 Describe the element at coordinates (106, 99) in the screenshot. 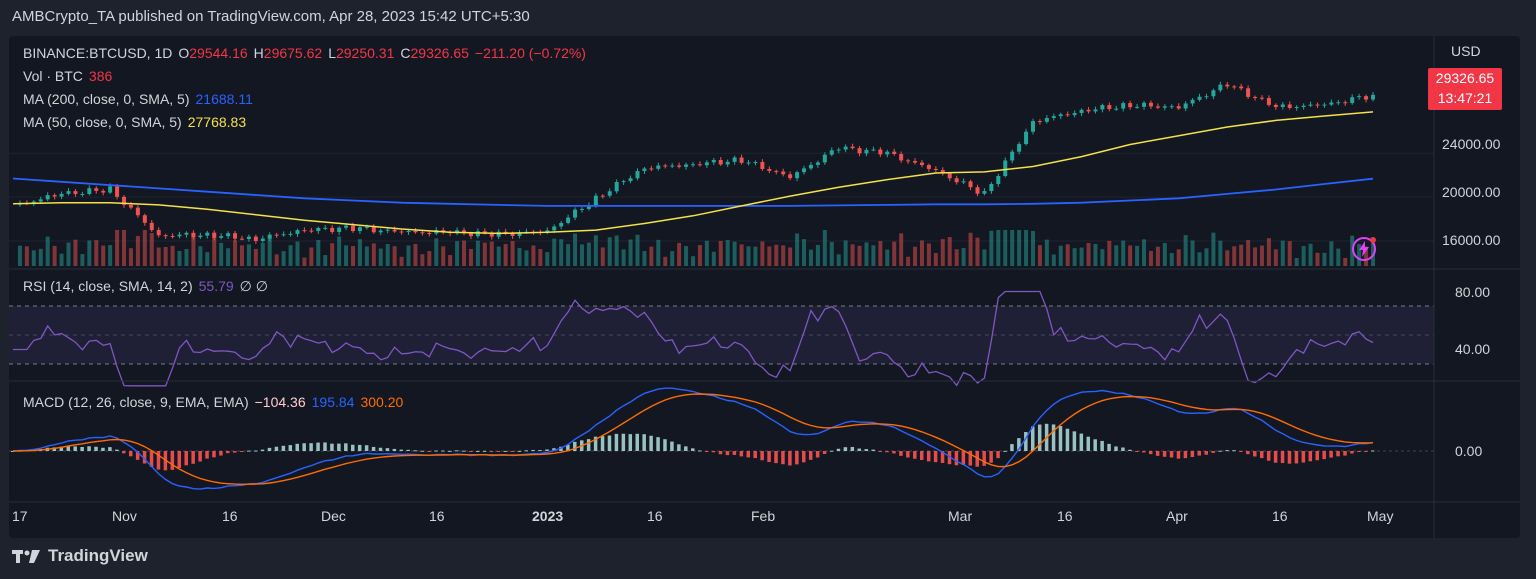

I see `ma200-label: MA (200, close, 0, SMA, 5)` at that location.